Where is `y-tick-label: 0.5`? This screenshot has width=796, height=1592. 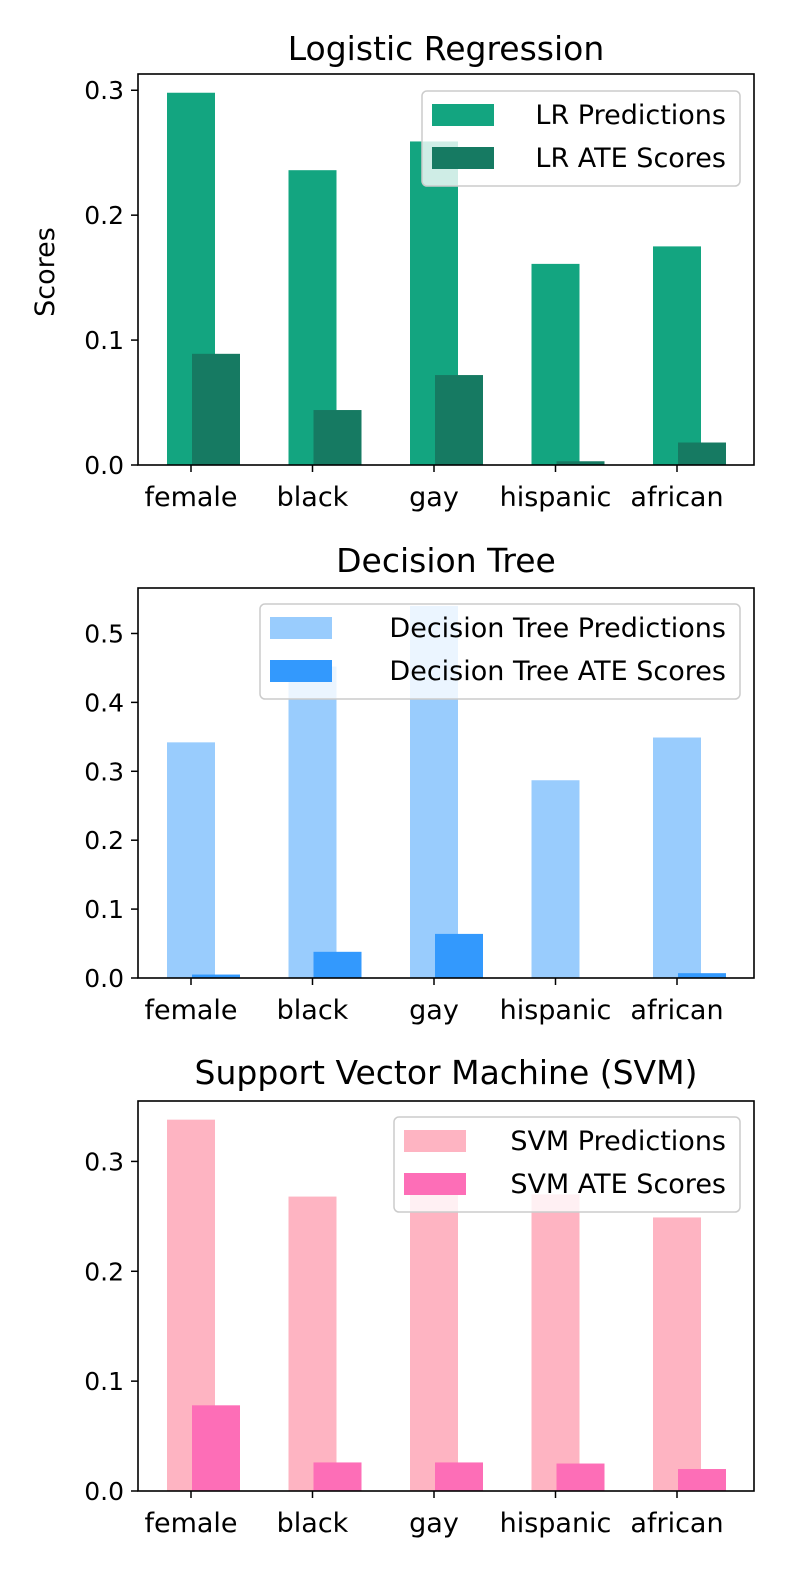
y-tick-label: 0.5 is located at coordinates (104, 633).